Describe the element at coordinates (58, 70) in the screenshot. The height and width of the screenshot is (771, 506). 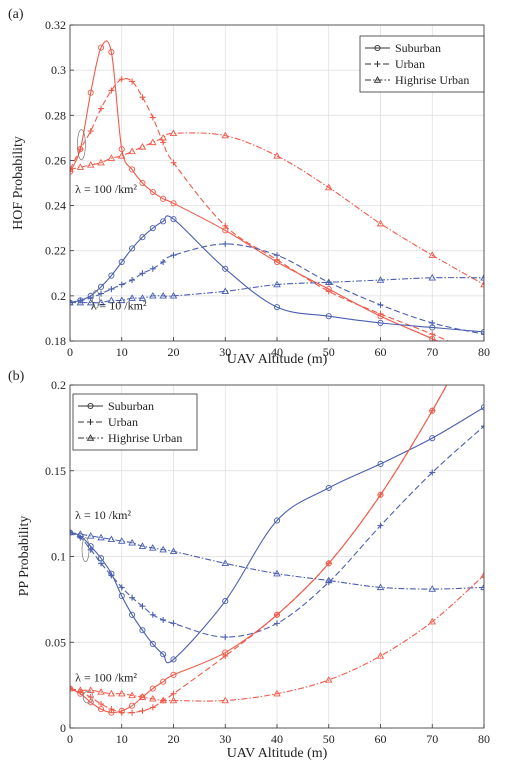
I see `a-y-tick-label: 0.3` at that location.